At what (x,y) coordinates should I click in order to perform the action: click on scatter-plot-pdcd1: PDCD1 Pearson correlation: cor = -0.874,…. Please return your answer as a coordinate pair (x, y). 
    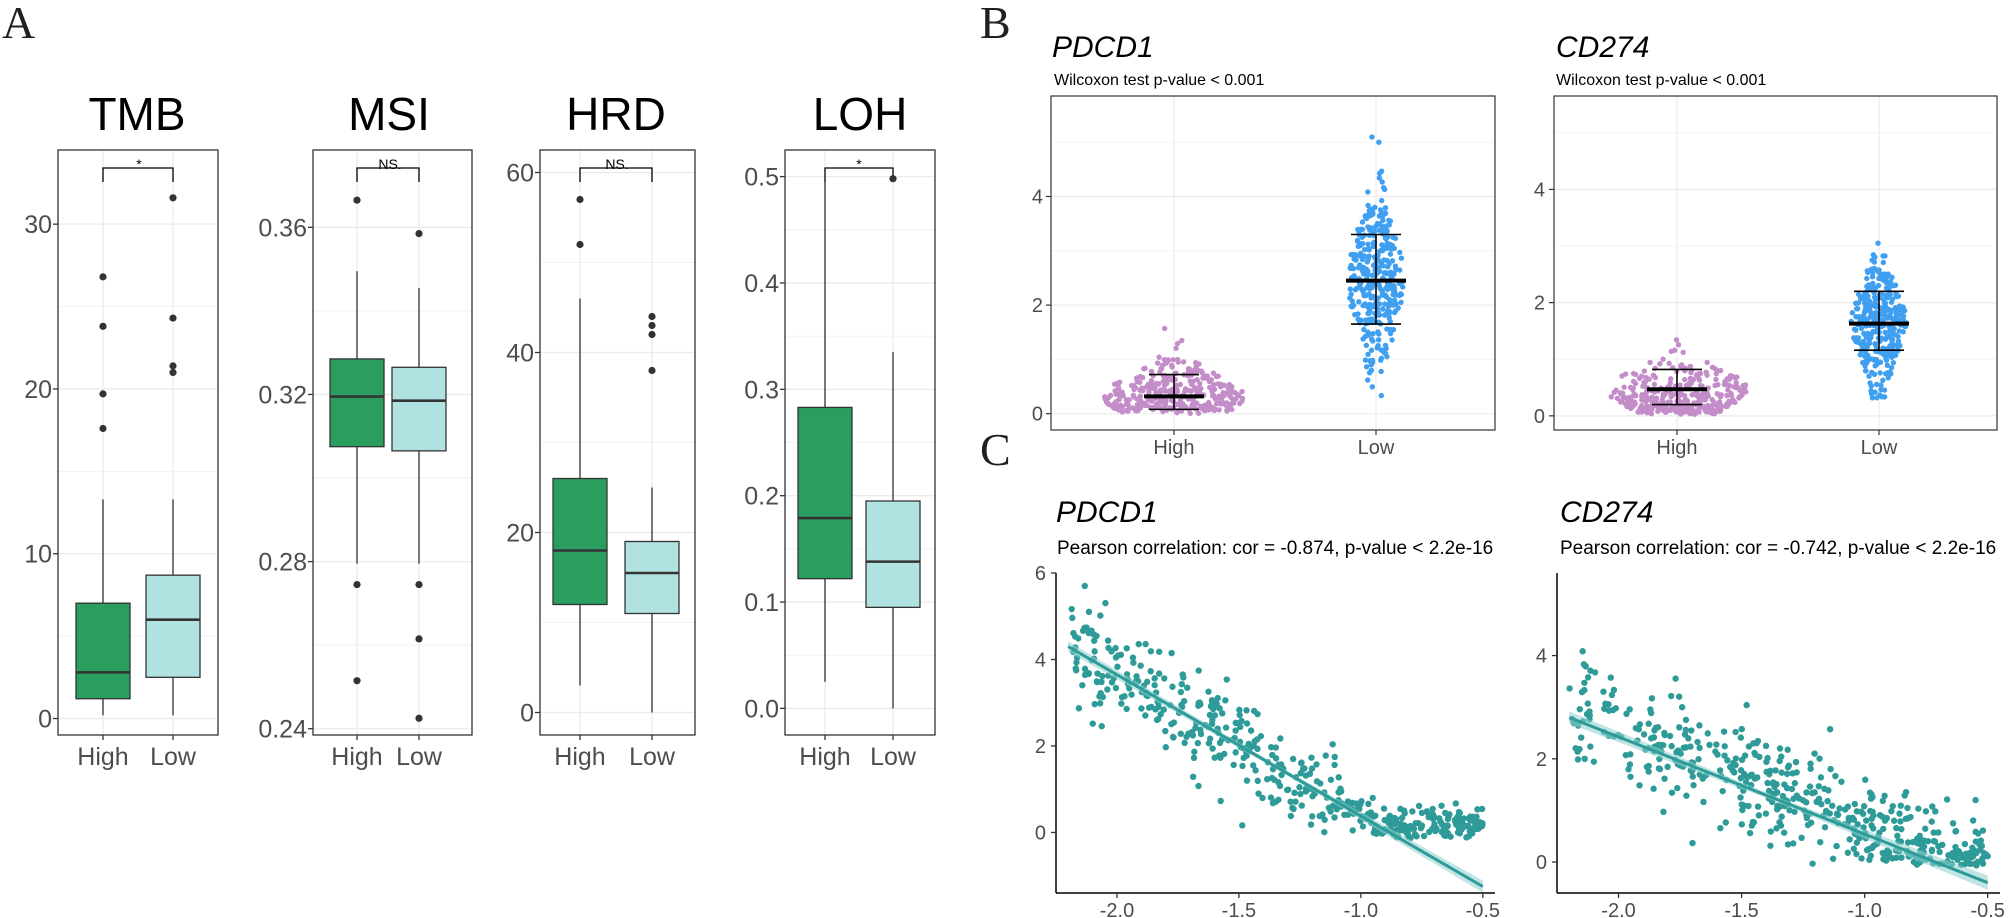
    Looking at the image, I should click on (1267, 707).